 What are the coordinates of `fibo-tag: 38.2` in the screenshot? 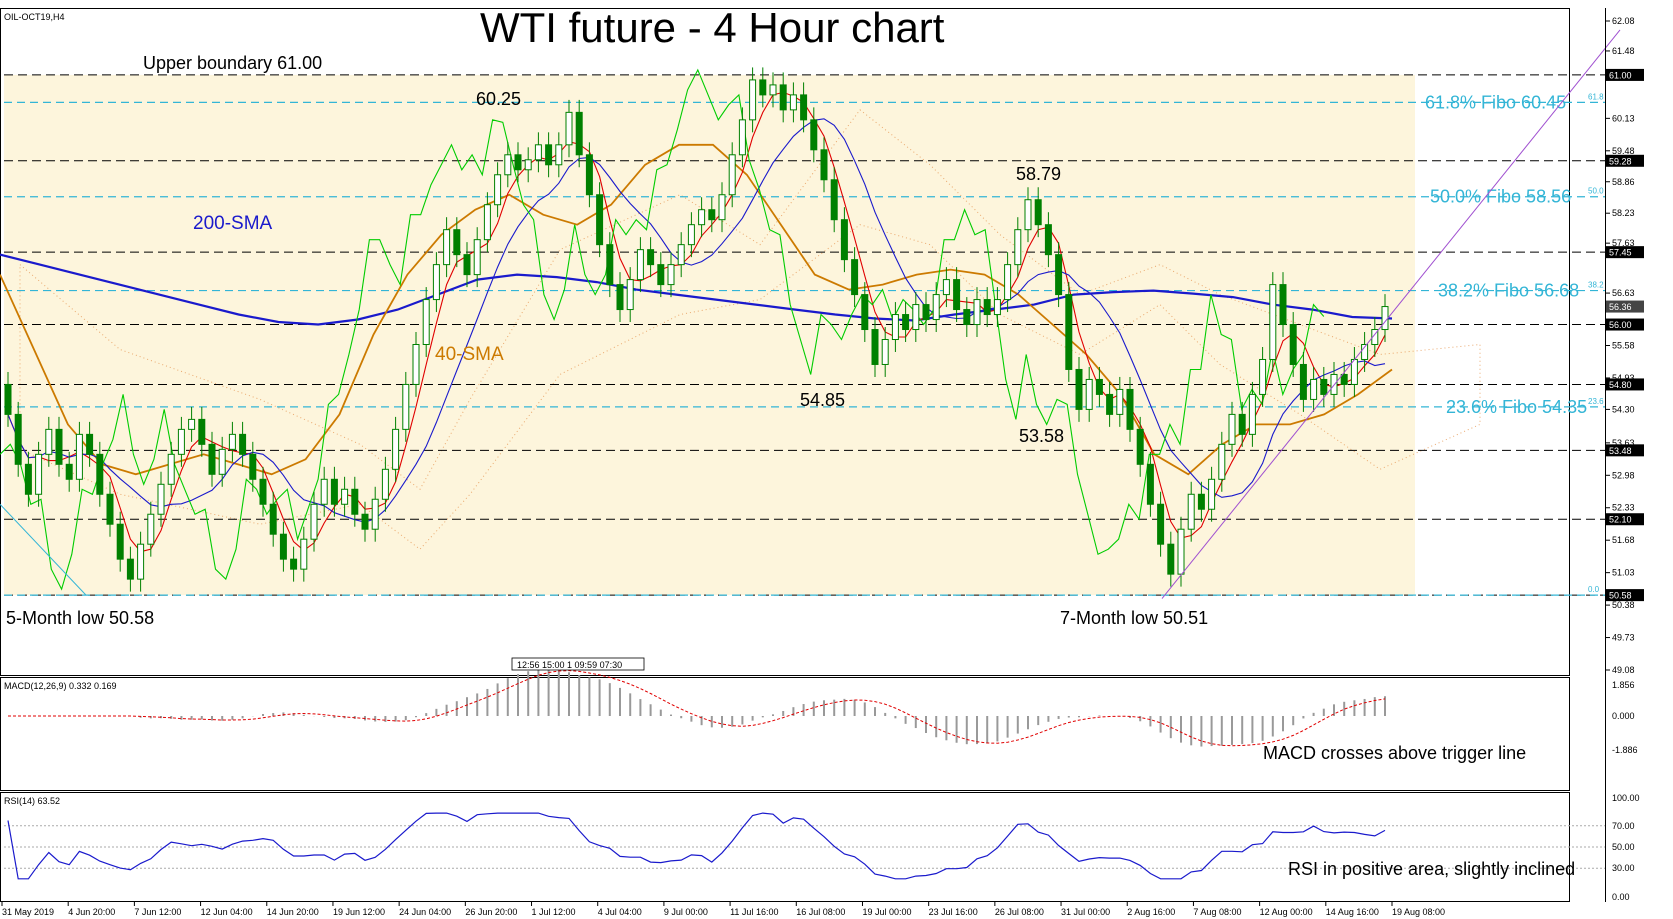 It's located at (1596, 285).